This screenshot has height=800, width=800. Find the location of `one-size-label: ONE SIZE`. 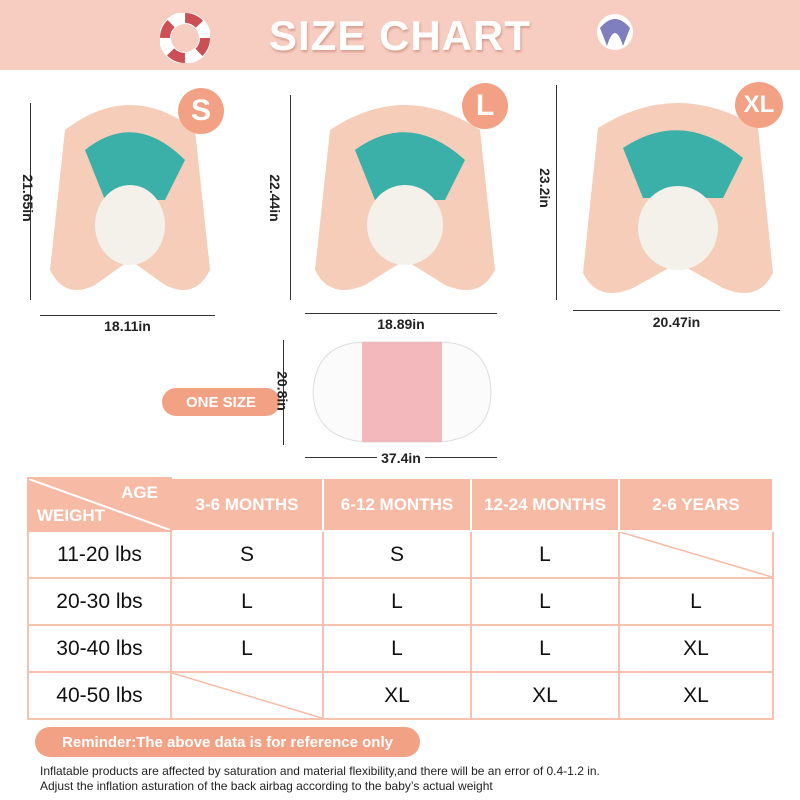

one-size-label: ONE SIZE is located at coordinates (221, 402).